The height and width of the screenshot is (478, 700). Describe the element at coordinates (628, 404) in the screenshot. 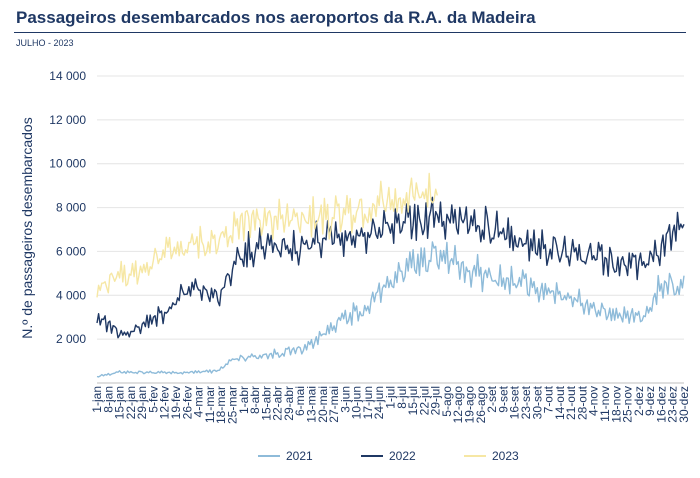

I see `x-tick-label: 25-nov` at that location.